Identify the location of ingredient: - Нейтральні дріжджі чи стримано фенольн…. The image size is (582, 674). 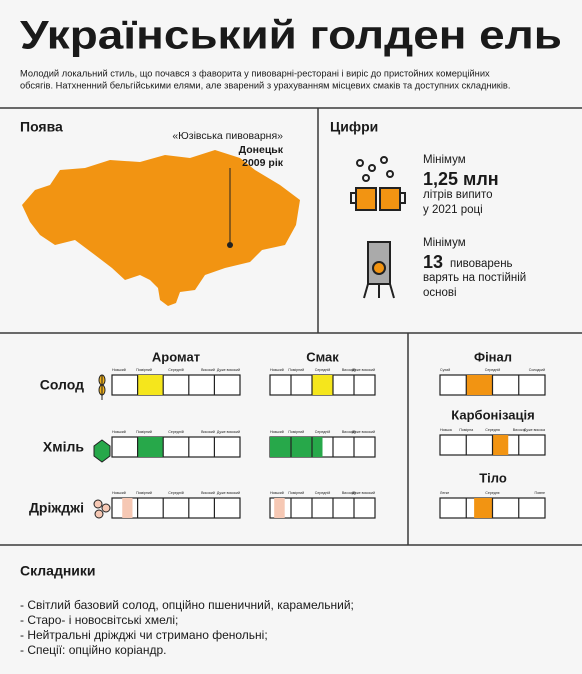
(144, 635).